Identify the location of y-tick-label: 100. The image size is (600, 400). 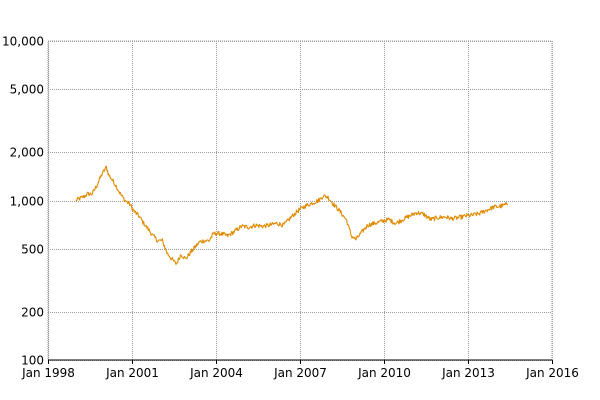
(32, 361).